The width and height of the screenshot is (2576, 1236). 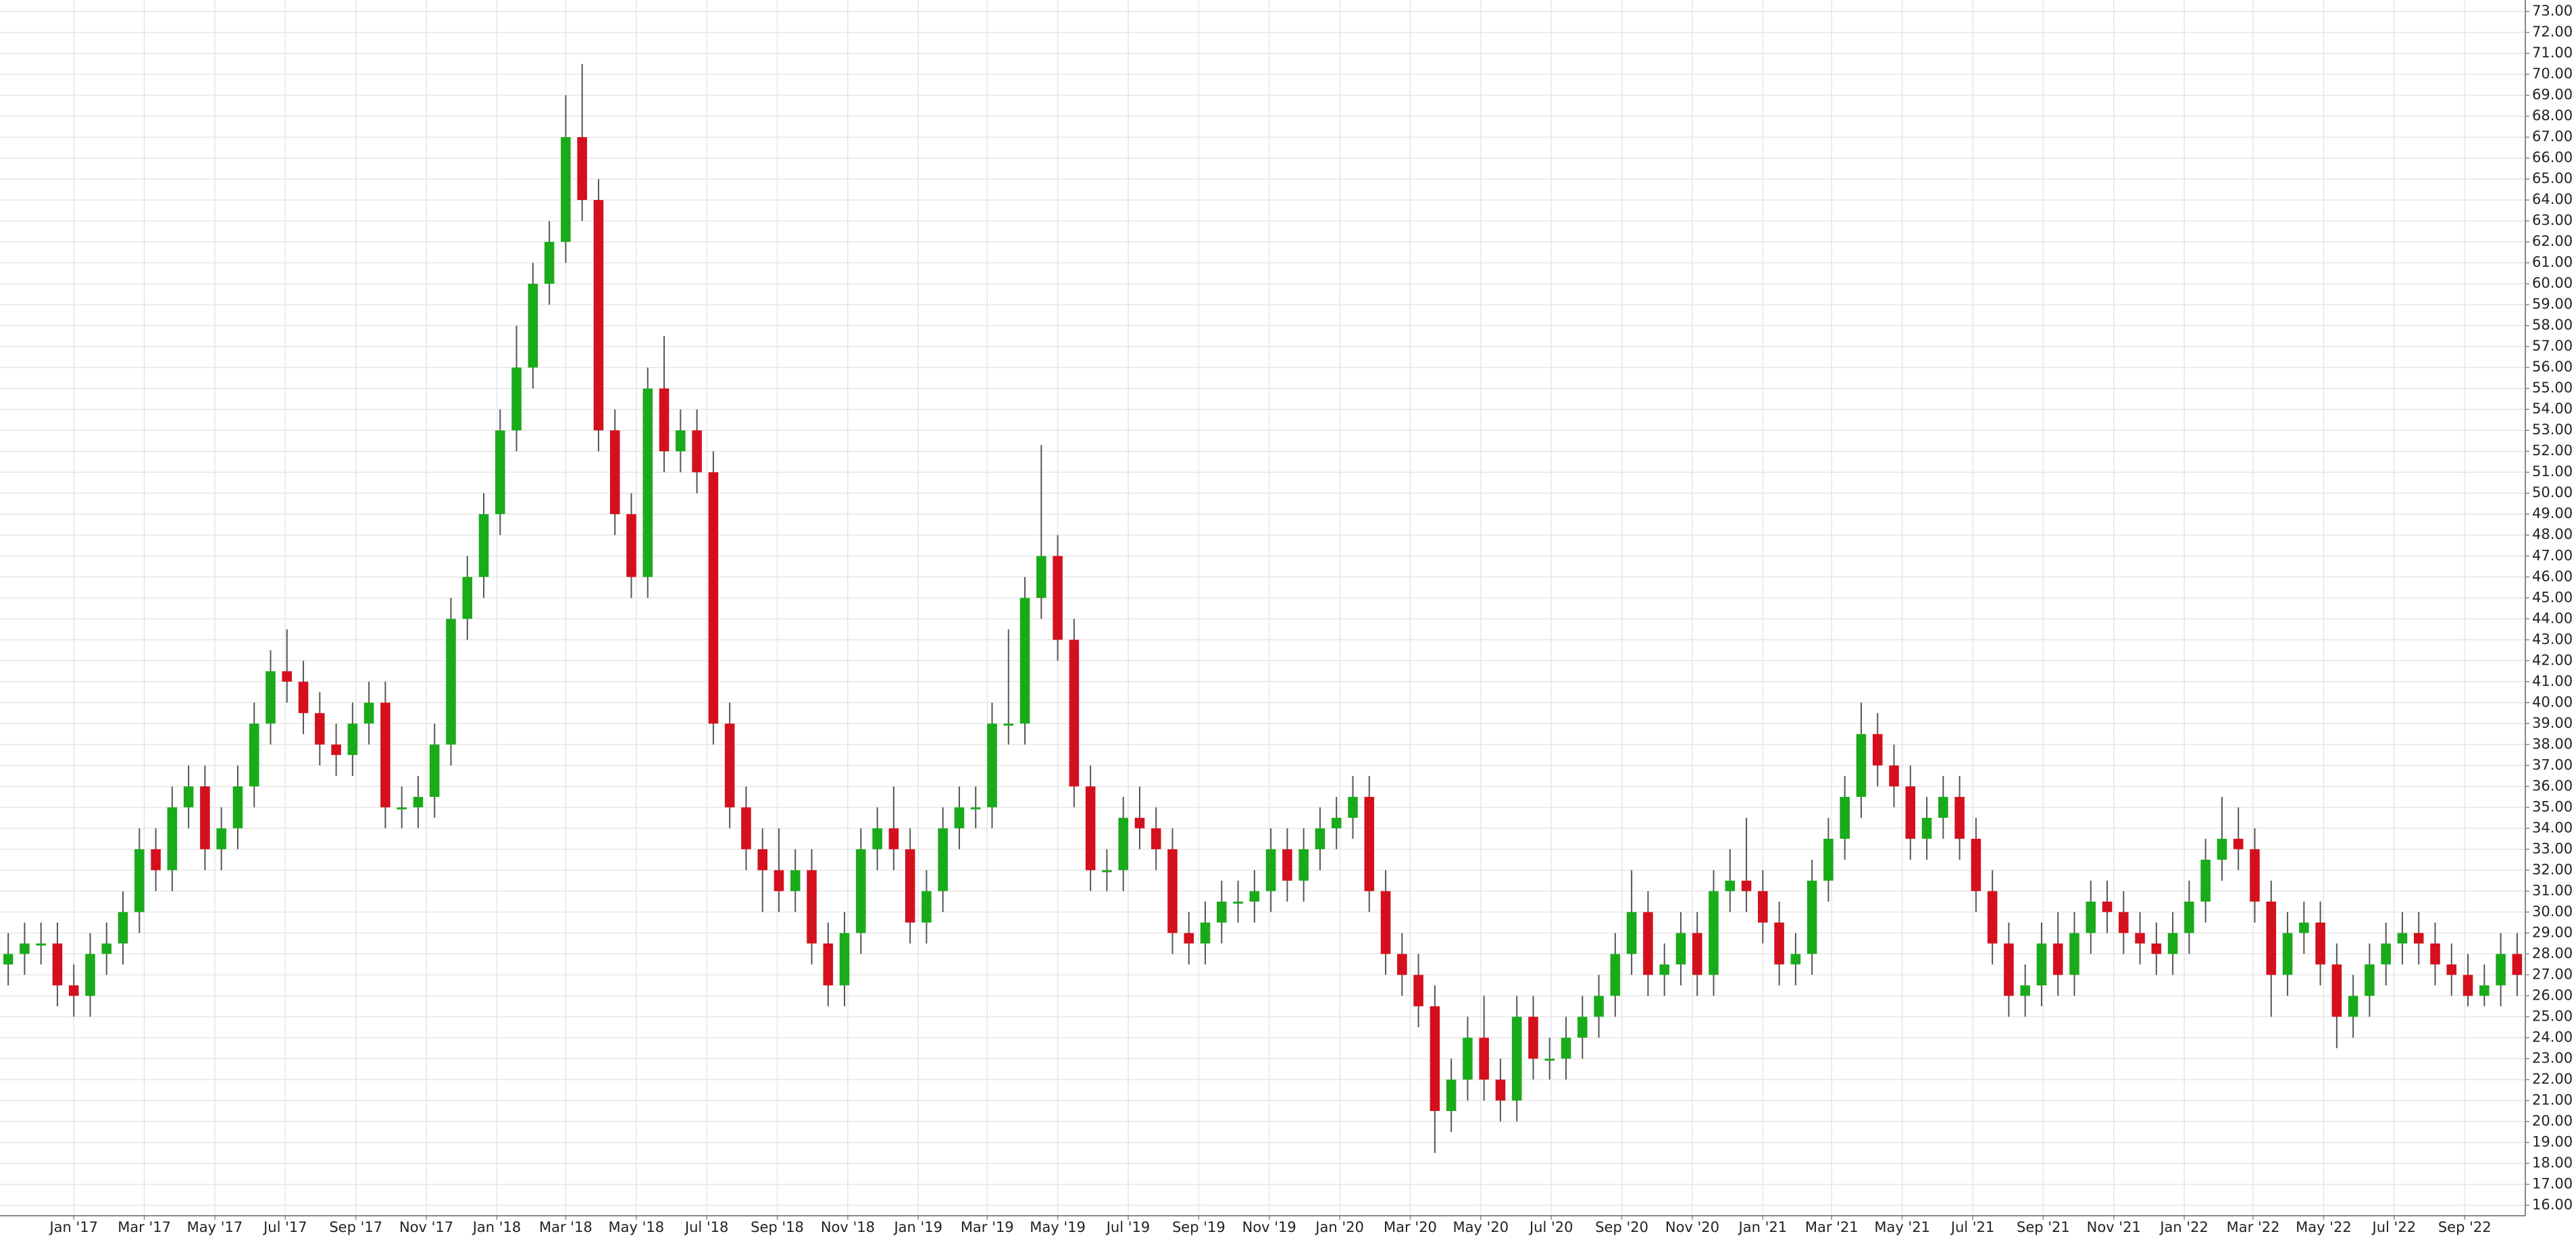 What do you see at coordinates (2552, 471) in the screenshot?
I see `y-tick-label: 51.00` at bounding box center [2552, 471].